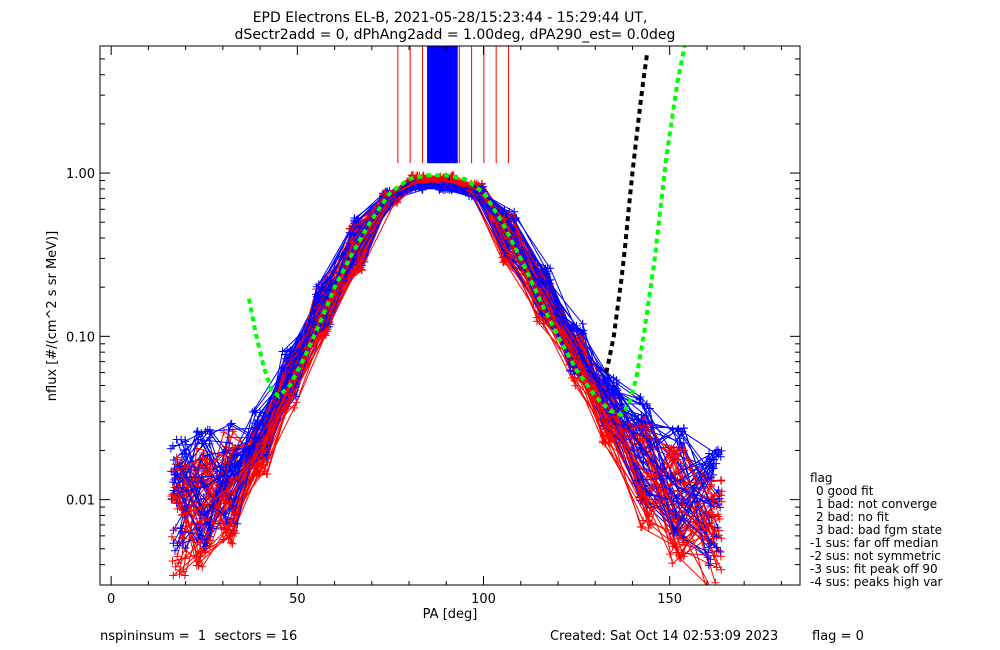  What do you see at coordinates (80, 501) in the screenshot?
I see `y-tick-label: 0.01` at bounding box center [80, 501].